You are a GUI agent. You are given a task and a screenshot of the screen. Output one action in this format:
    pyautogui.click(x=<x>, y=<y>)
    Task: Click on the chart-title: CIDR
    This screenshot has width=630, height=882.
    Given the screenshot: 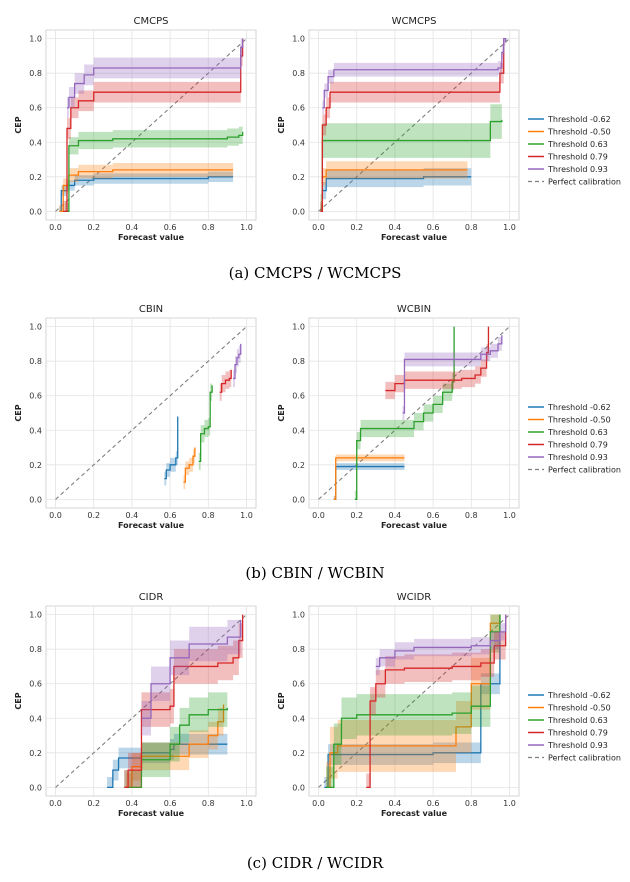 What is the action you would take?
    pyautogui.click(x=151, y=597)
    